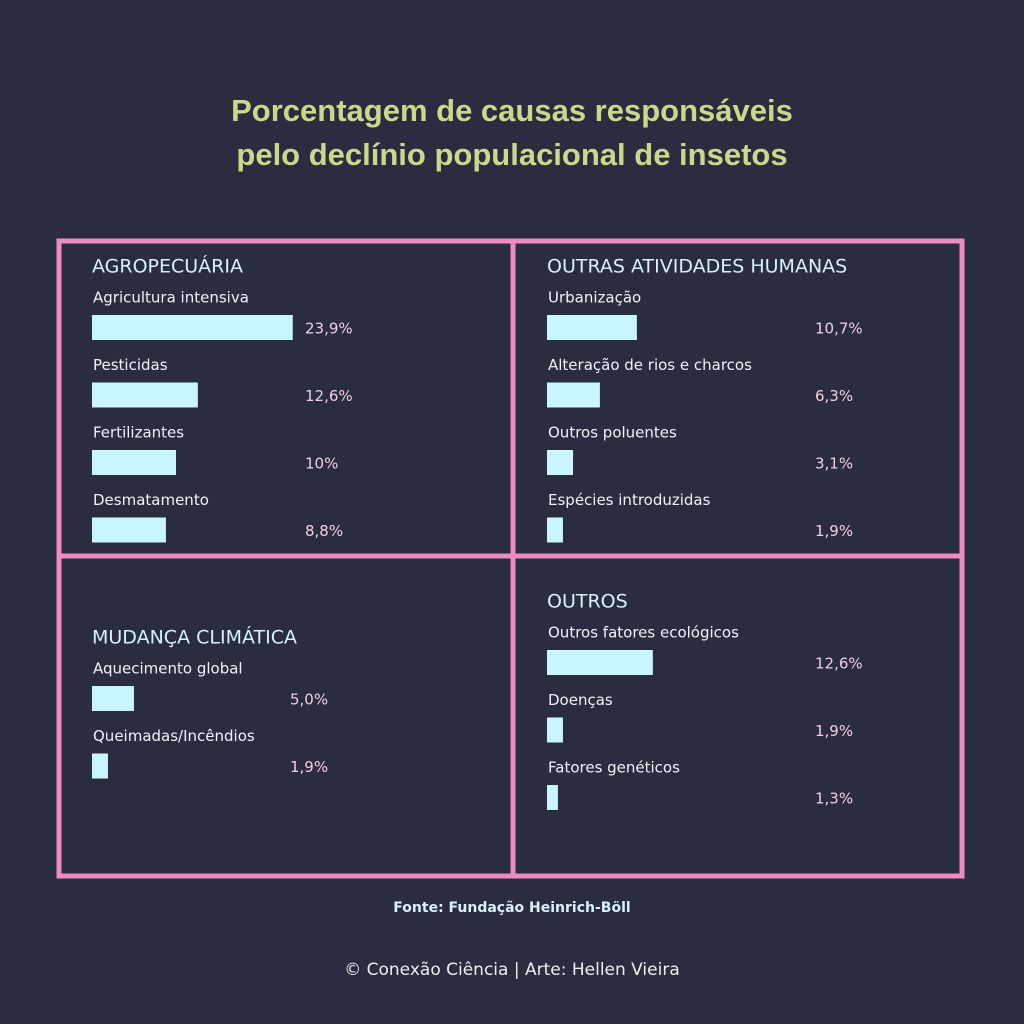  I want to click on value-label: 5,0%, so click(309, 700).